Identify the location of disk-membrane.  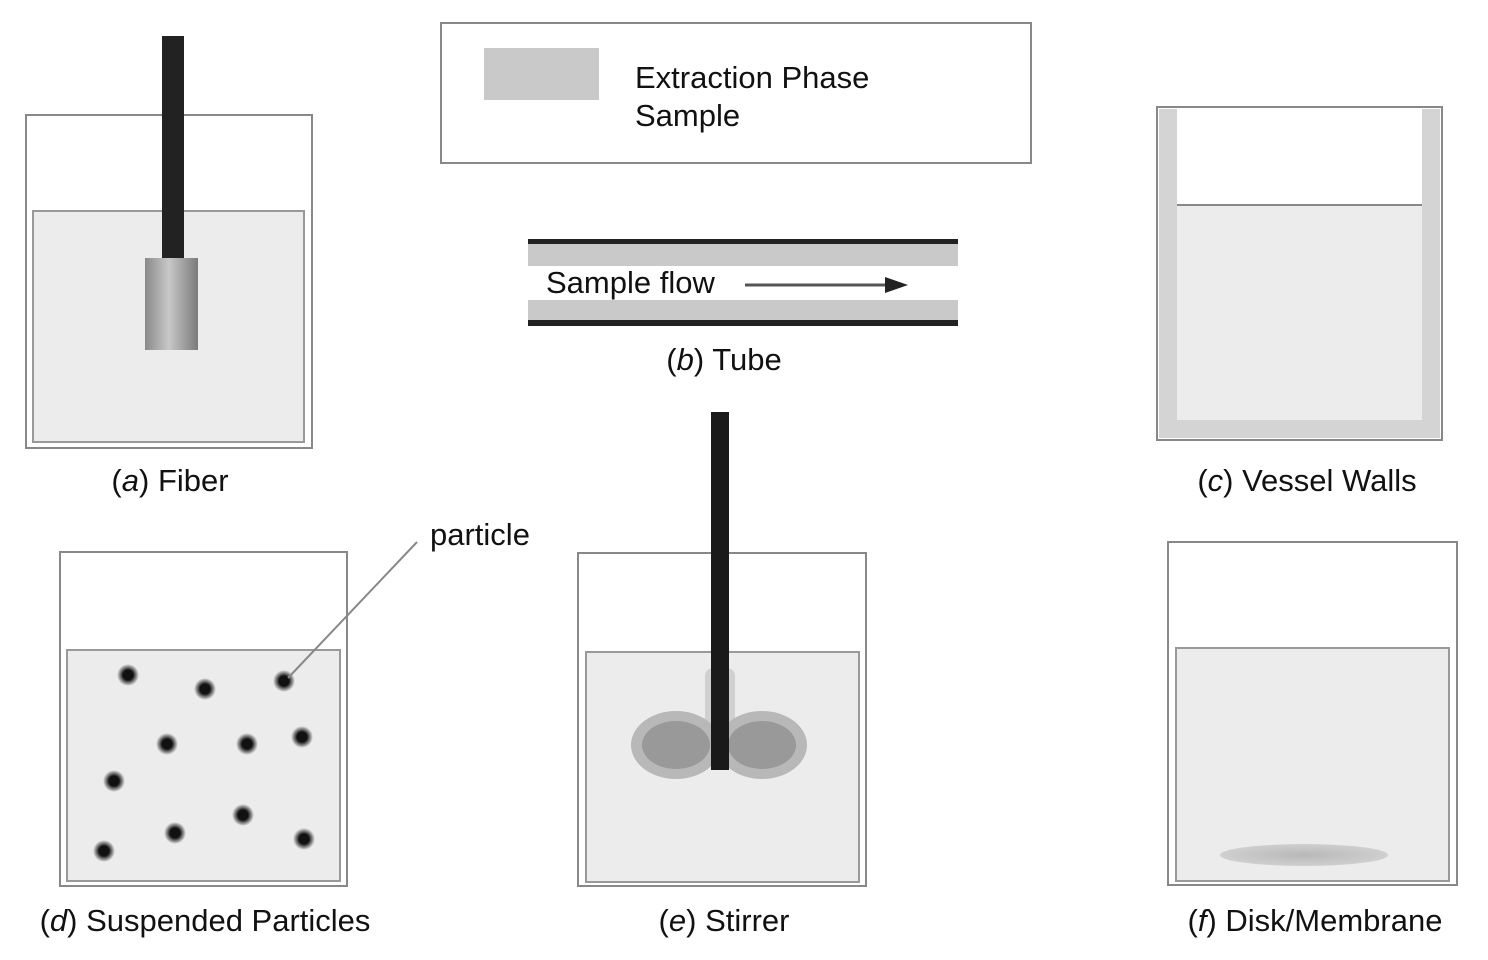
(1304, 855).